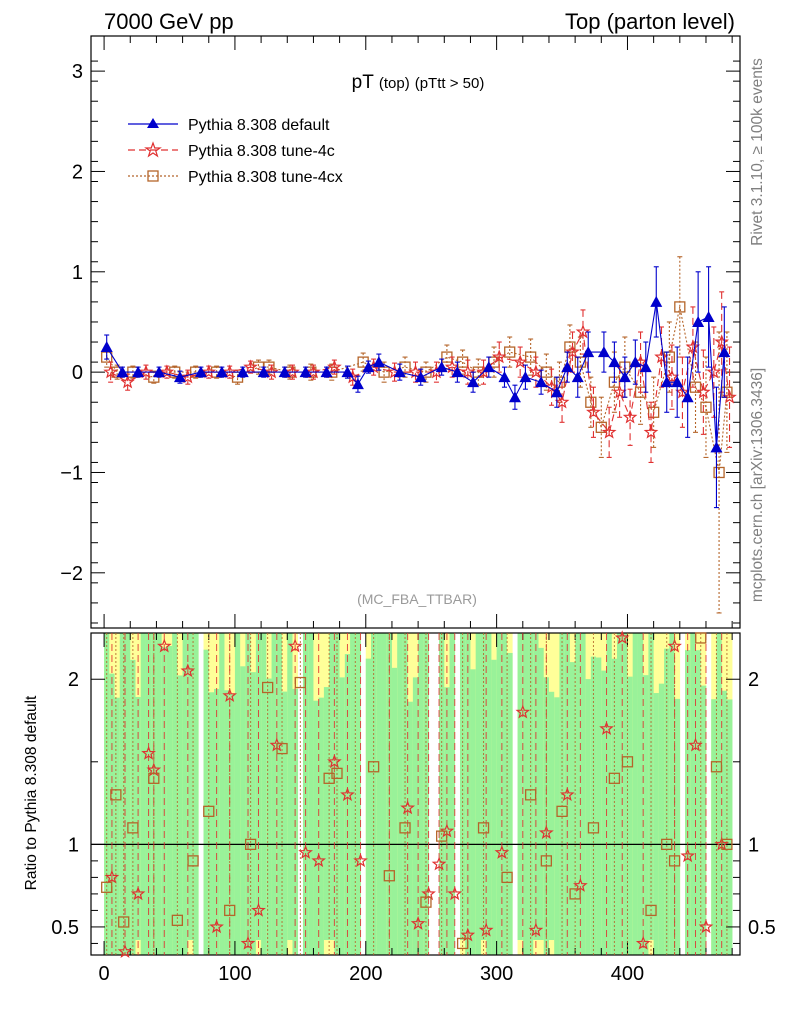 The image size is (786, 1029). I want to click on ratio-y-tick-label: 1, so click(73, 845).